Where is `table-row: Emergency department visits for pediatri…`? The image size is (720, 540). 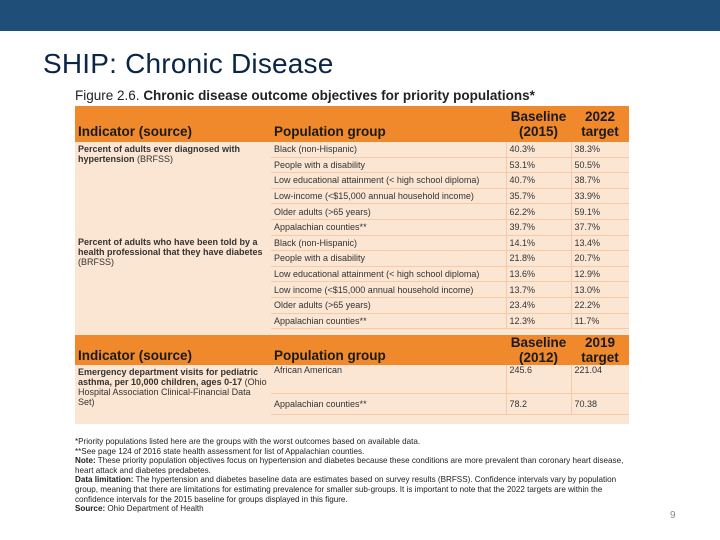 table-row: Emergency department visits for pediatri… is located at coordinates (352, 386).